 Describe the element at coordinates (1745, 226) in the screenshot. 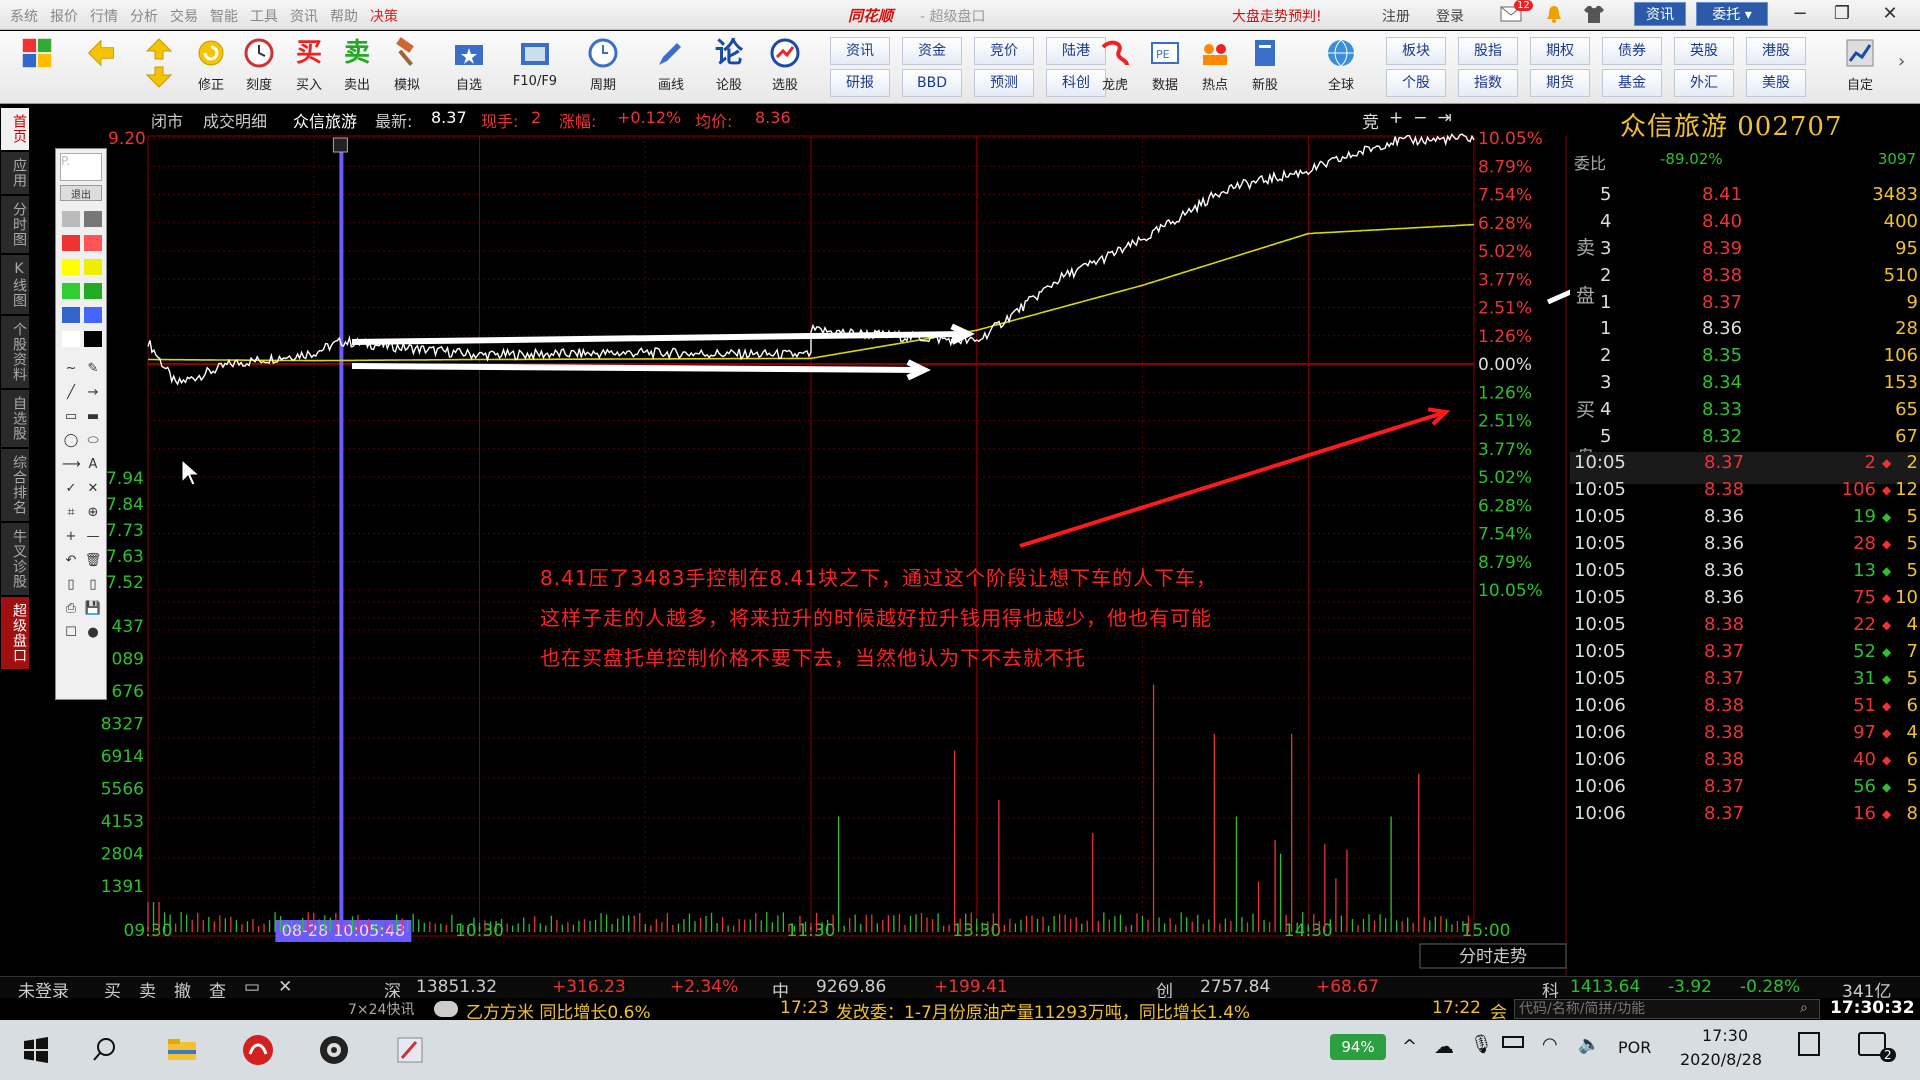

I see `ask-row: 4 8.40 400` at that location.